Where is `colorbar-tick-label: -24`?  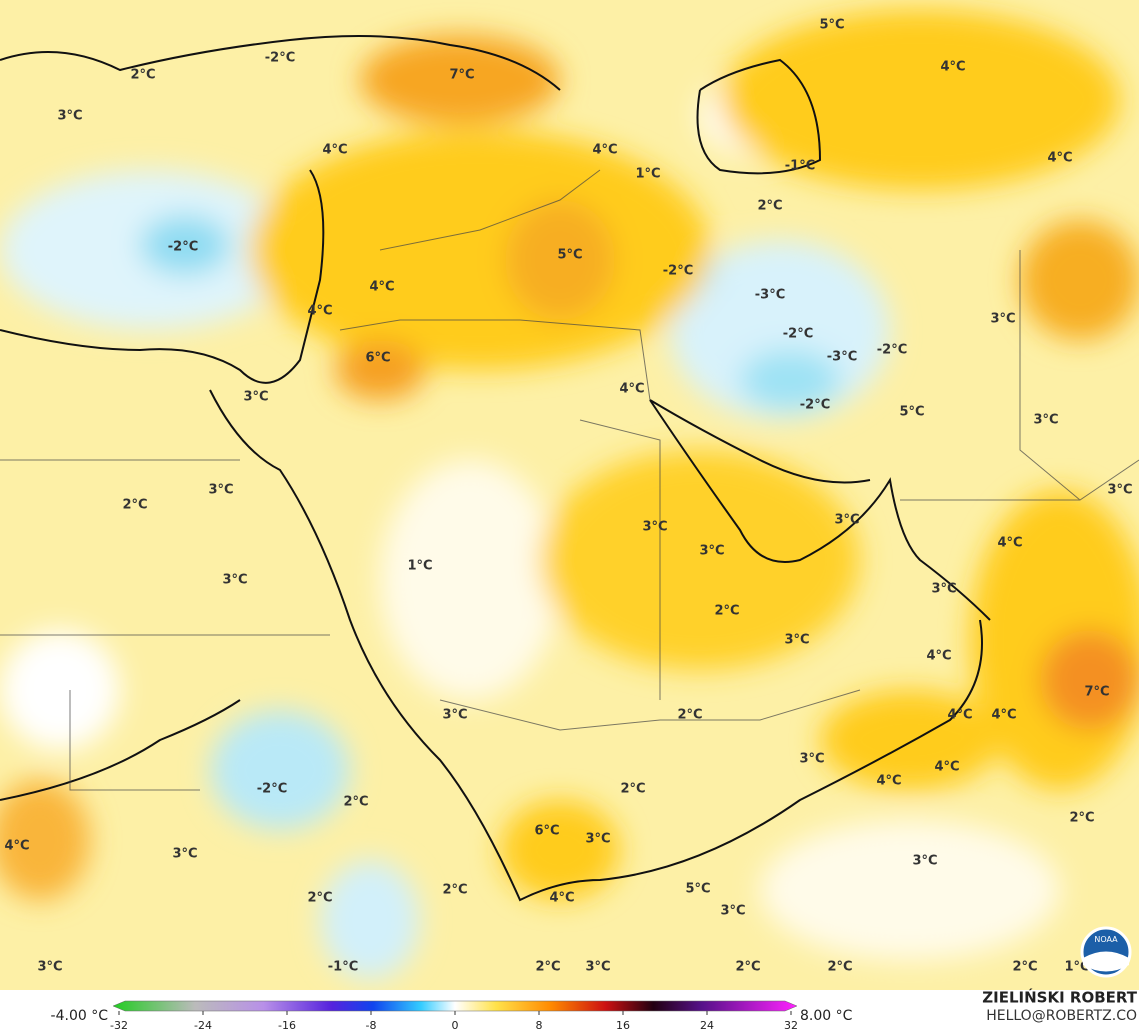 colorbar-tick-label: -24 is located at coordinates (203, 1025).